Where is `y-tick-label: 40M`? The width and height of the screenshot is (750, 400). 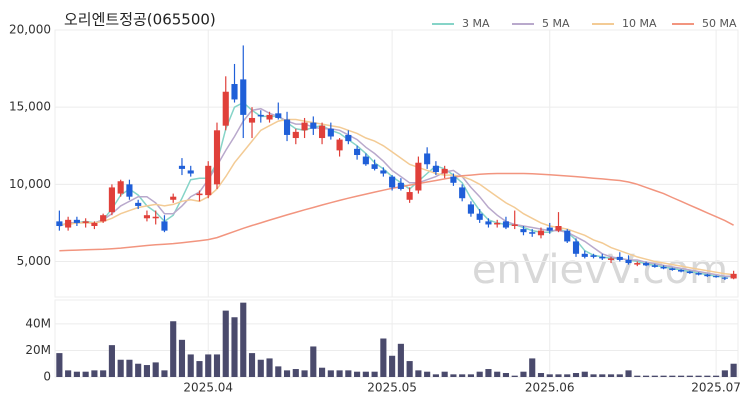 y-tick-label: 40M is located at coordinates (38, 323).